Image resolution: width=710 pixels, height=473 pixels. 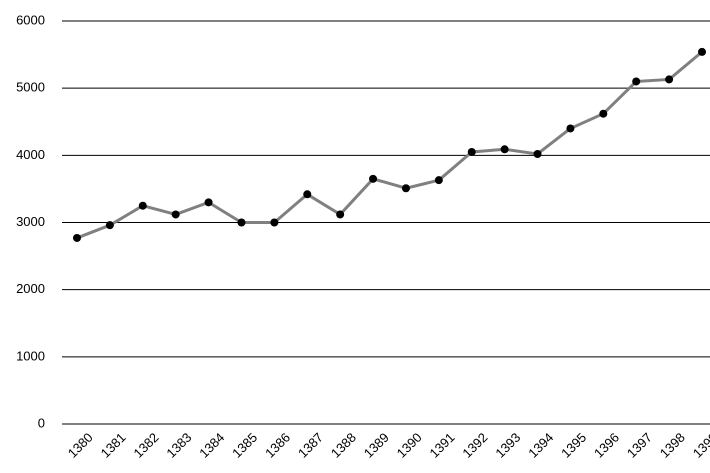 I want to click on x-tick-label: 1396, so click(x=606, y=445).